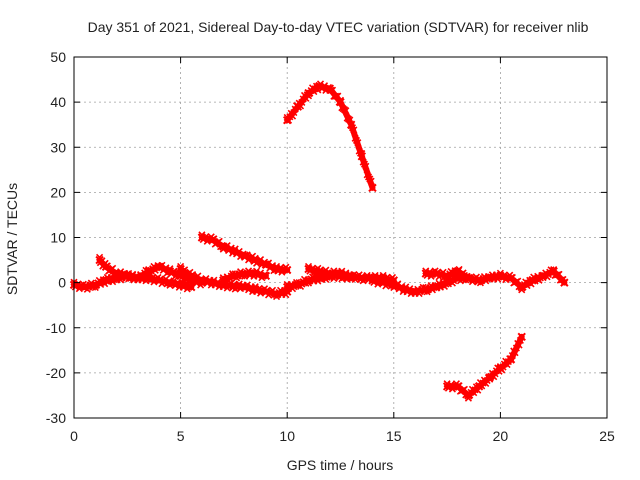  I want to click on x-tick-label: 10, so click(287, 436).